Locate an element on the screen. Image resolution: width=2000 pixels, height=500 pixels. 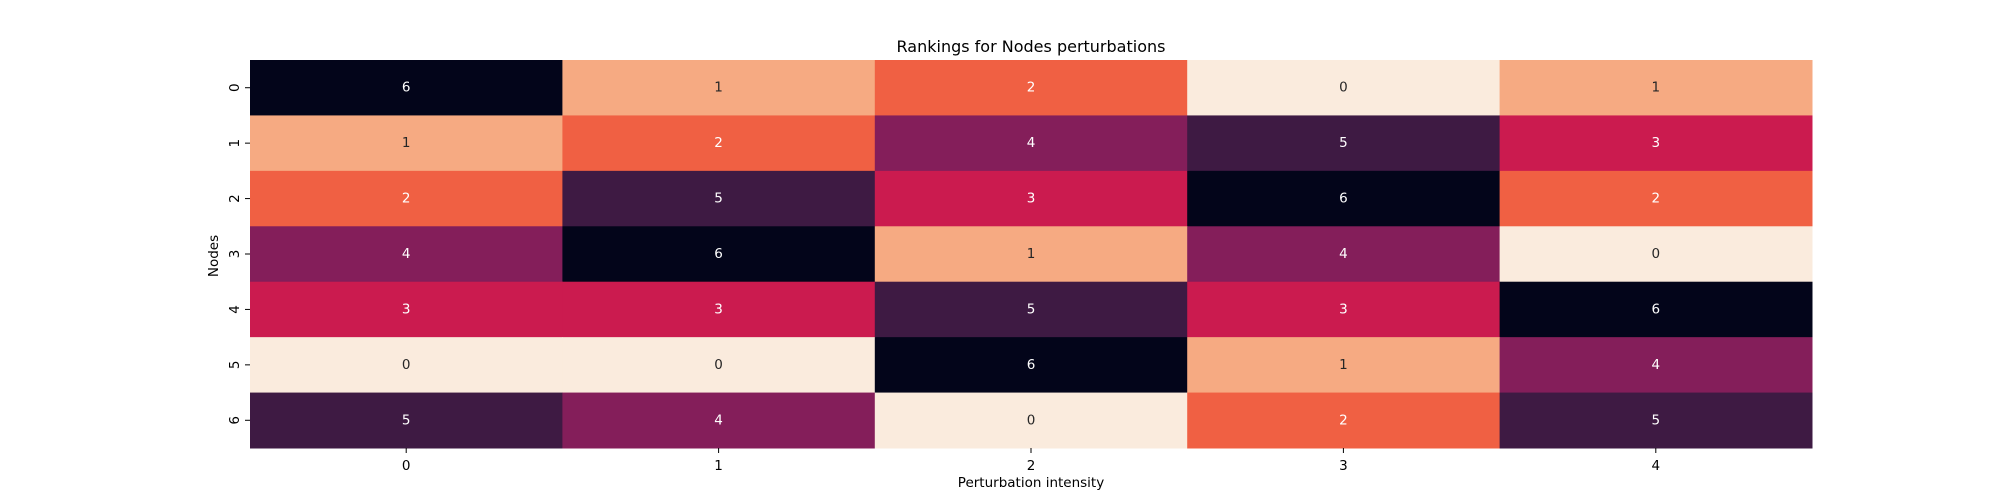
heatmap-cell-r4-c4 is located at coordinates (1656, 309).